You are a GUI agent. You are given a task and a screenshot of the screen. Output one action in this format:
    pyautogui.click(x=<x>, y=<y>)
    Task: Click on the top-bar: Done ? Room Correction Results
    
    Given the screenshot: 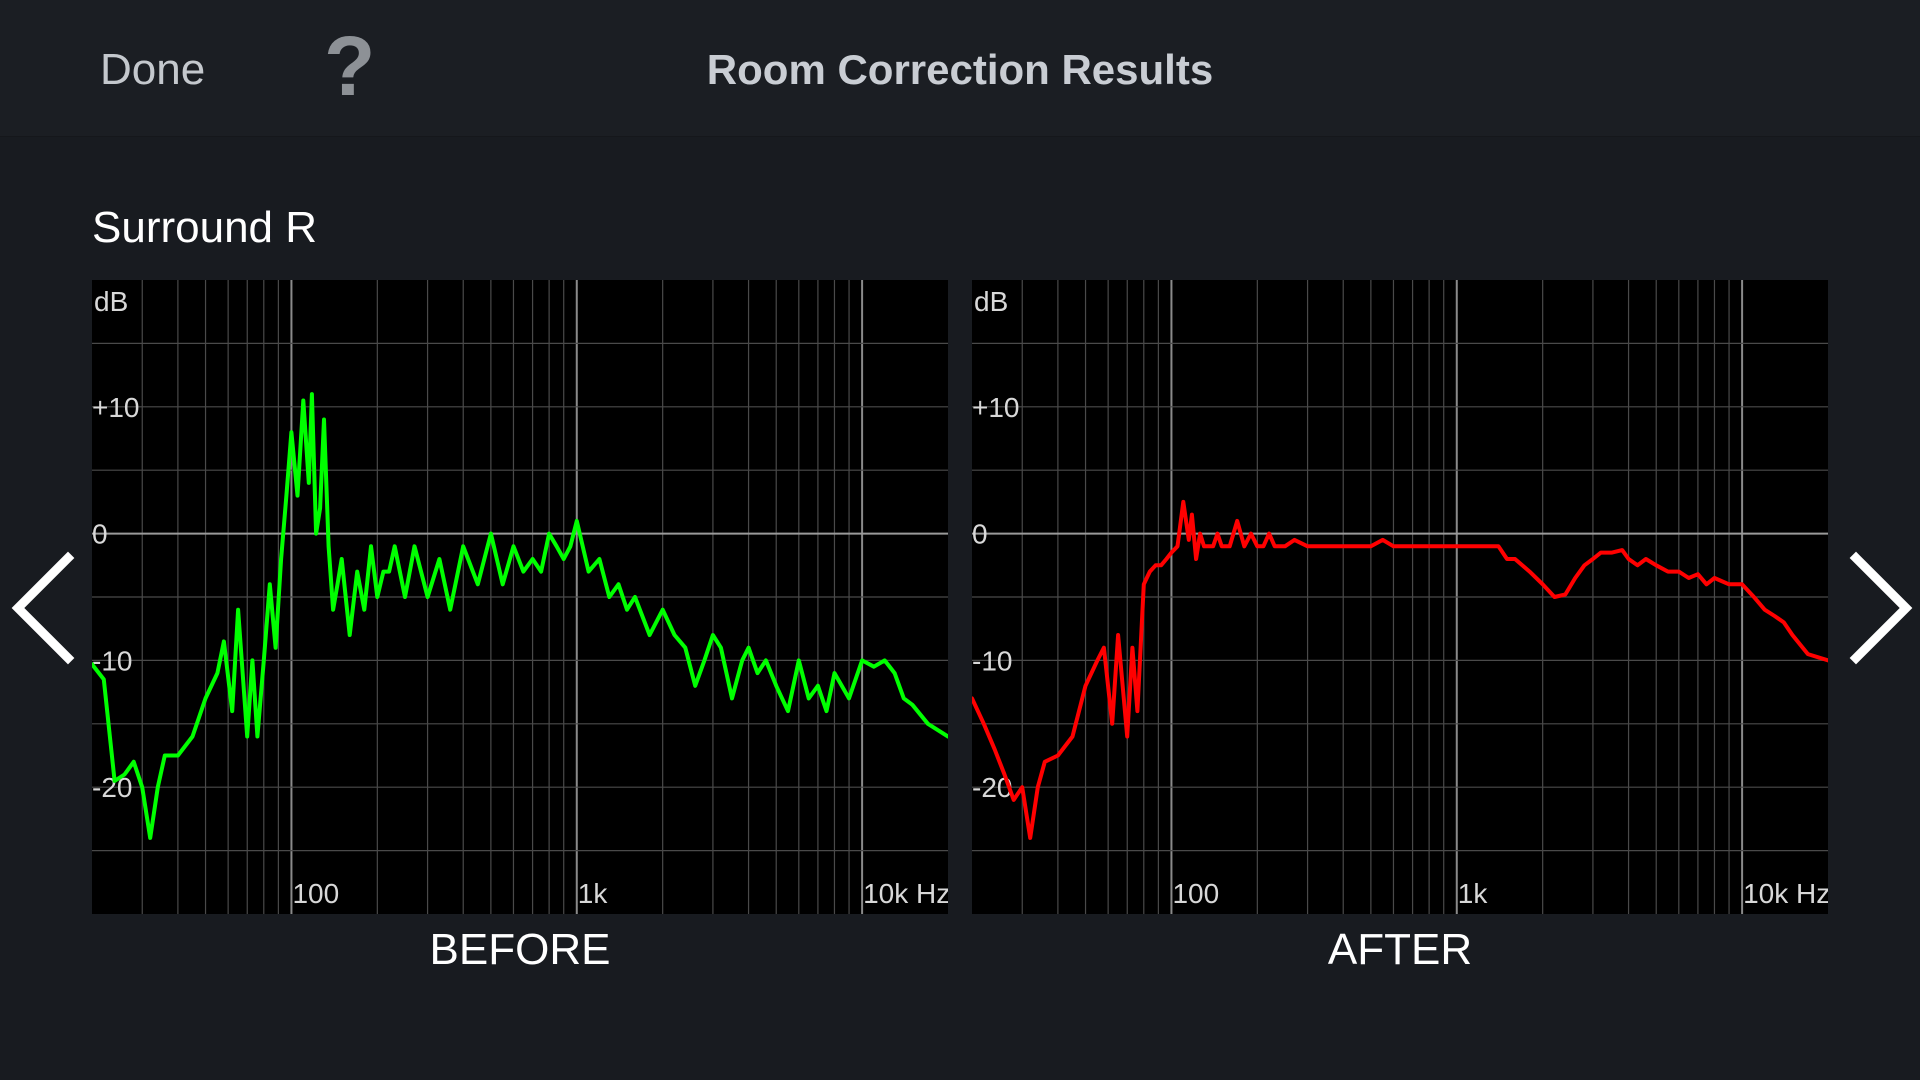 What is the action you would take?
    pyautogui.click(x=960, y=68)
    